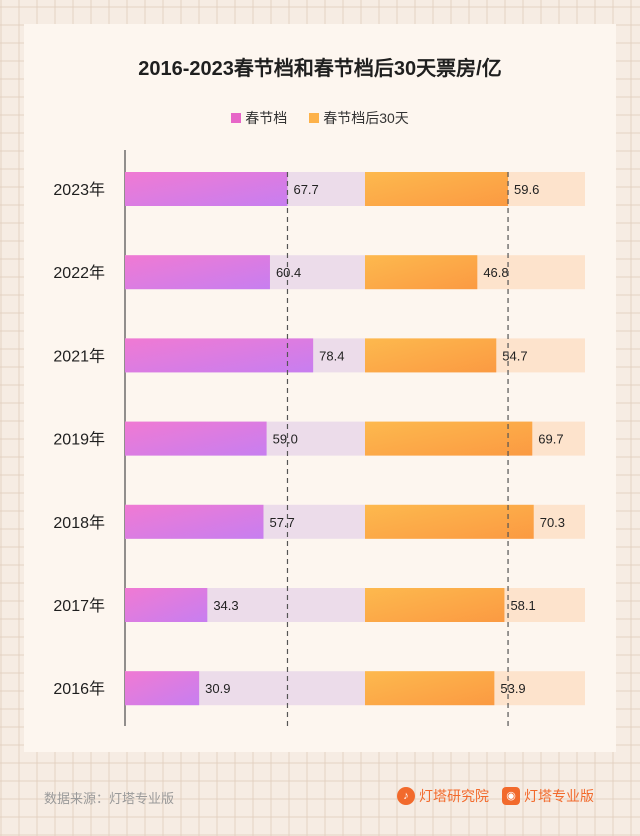 This screenshot has height=836, width=640. Describe the element at coordinates (331, 355) in the screenshot. I see `data-label-spring-festival: 78.4` at that location.